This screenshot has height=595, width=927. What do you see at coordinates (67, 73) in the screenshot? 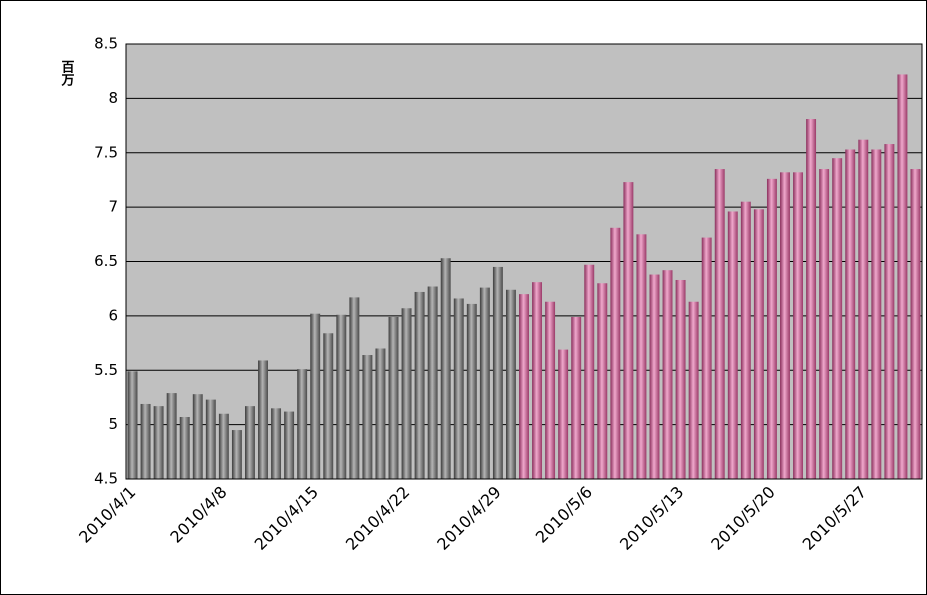
I see `unit-label: 百万` at bounding box center [67, 73].